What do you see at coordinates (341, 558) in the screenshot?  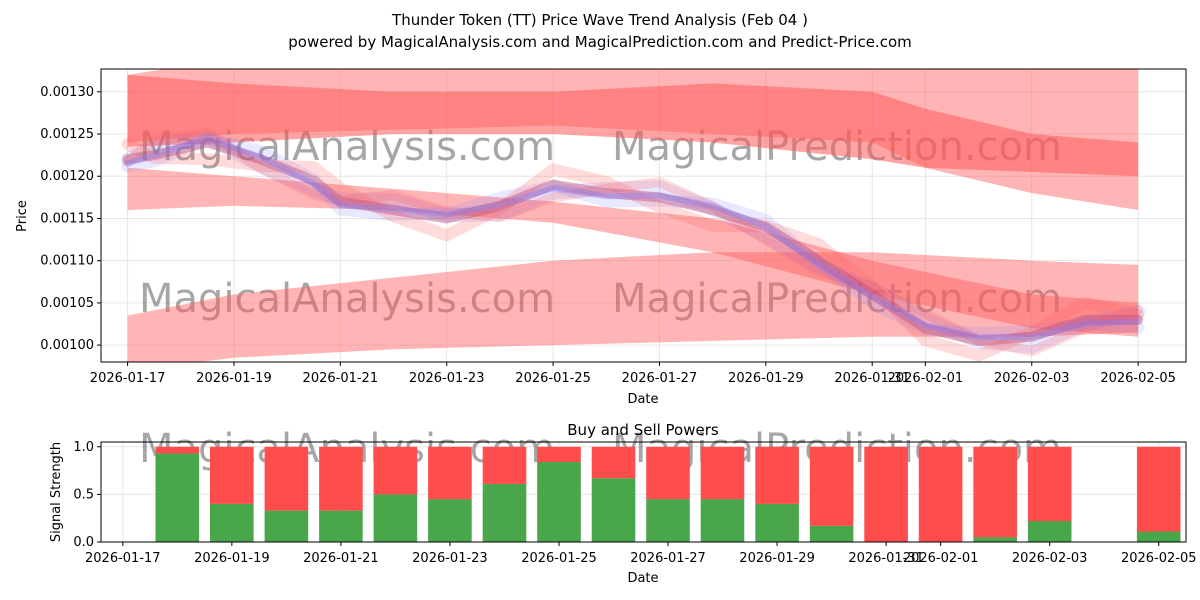 I see `signal-x-tick-label: 2026-01-21` at bounding box center [341, 558].